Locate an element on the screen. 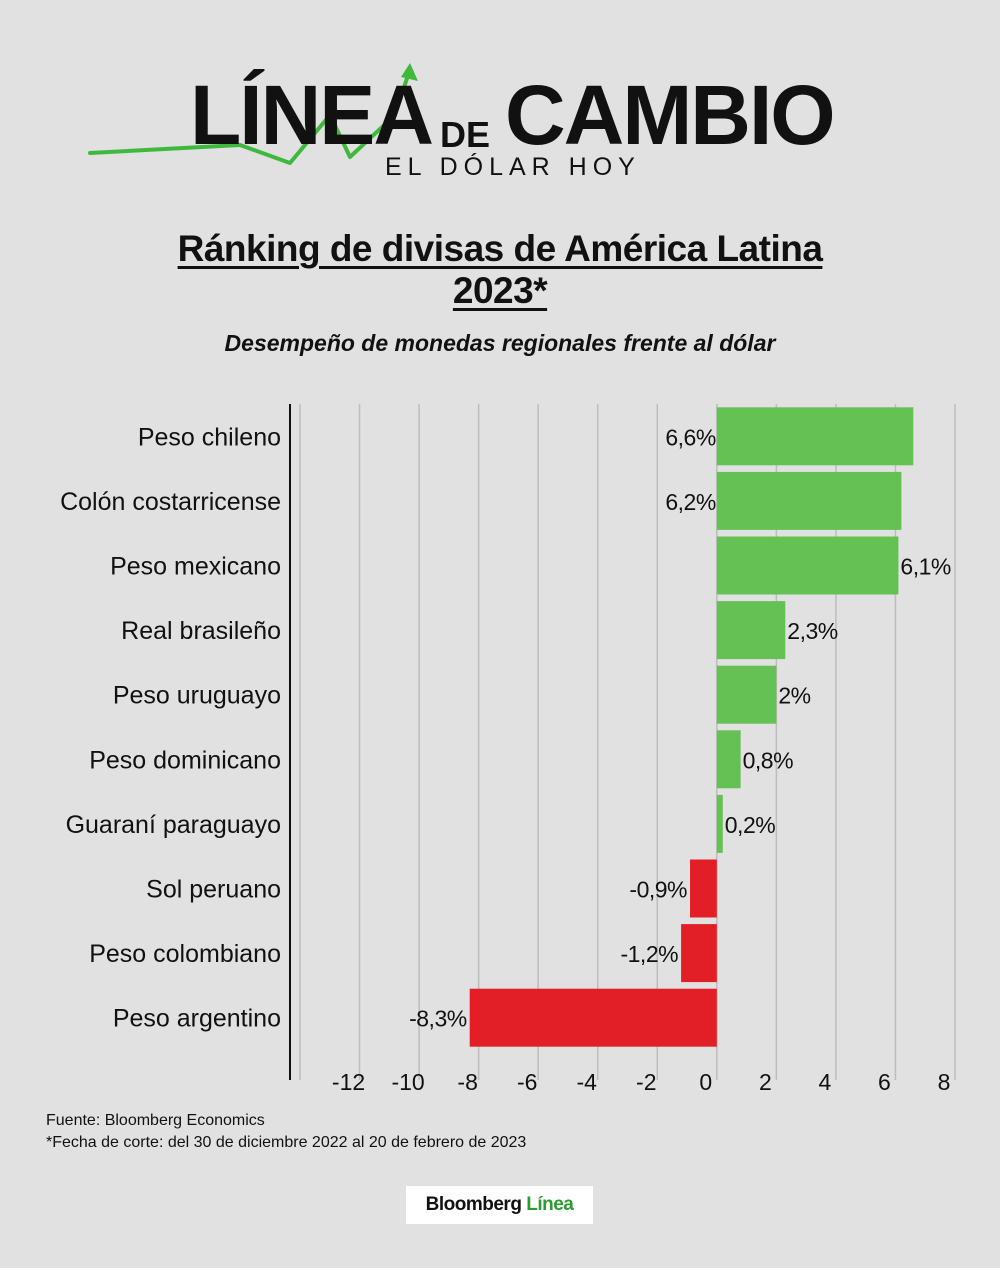 The image size is (1000, 1268). x-tick-label: -4 is located at coordinates (587, 1082).